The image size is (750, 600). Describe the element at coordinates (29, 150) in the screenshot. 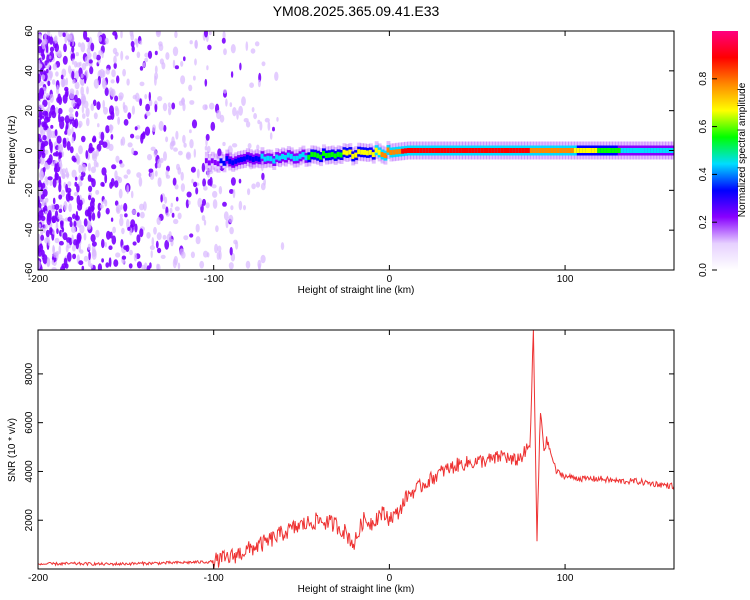

I see `spectrogram-y-tick-label: 0` at that location.